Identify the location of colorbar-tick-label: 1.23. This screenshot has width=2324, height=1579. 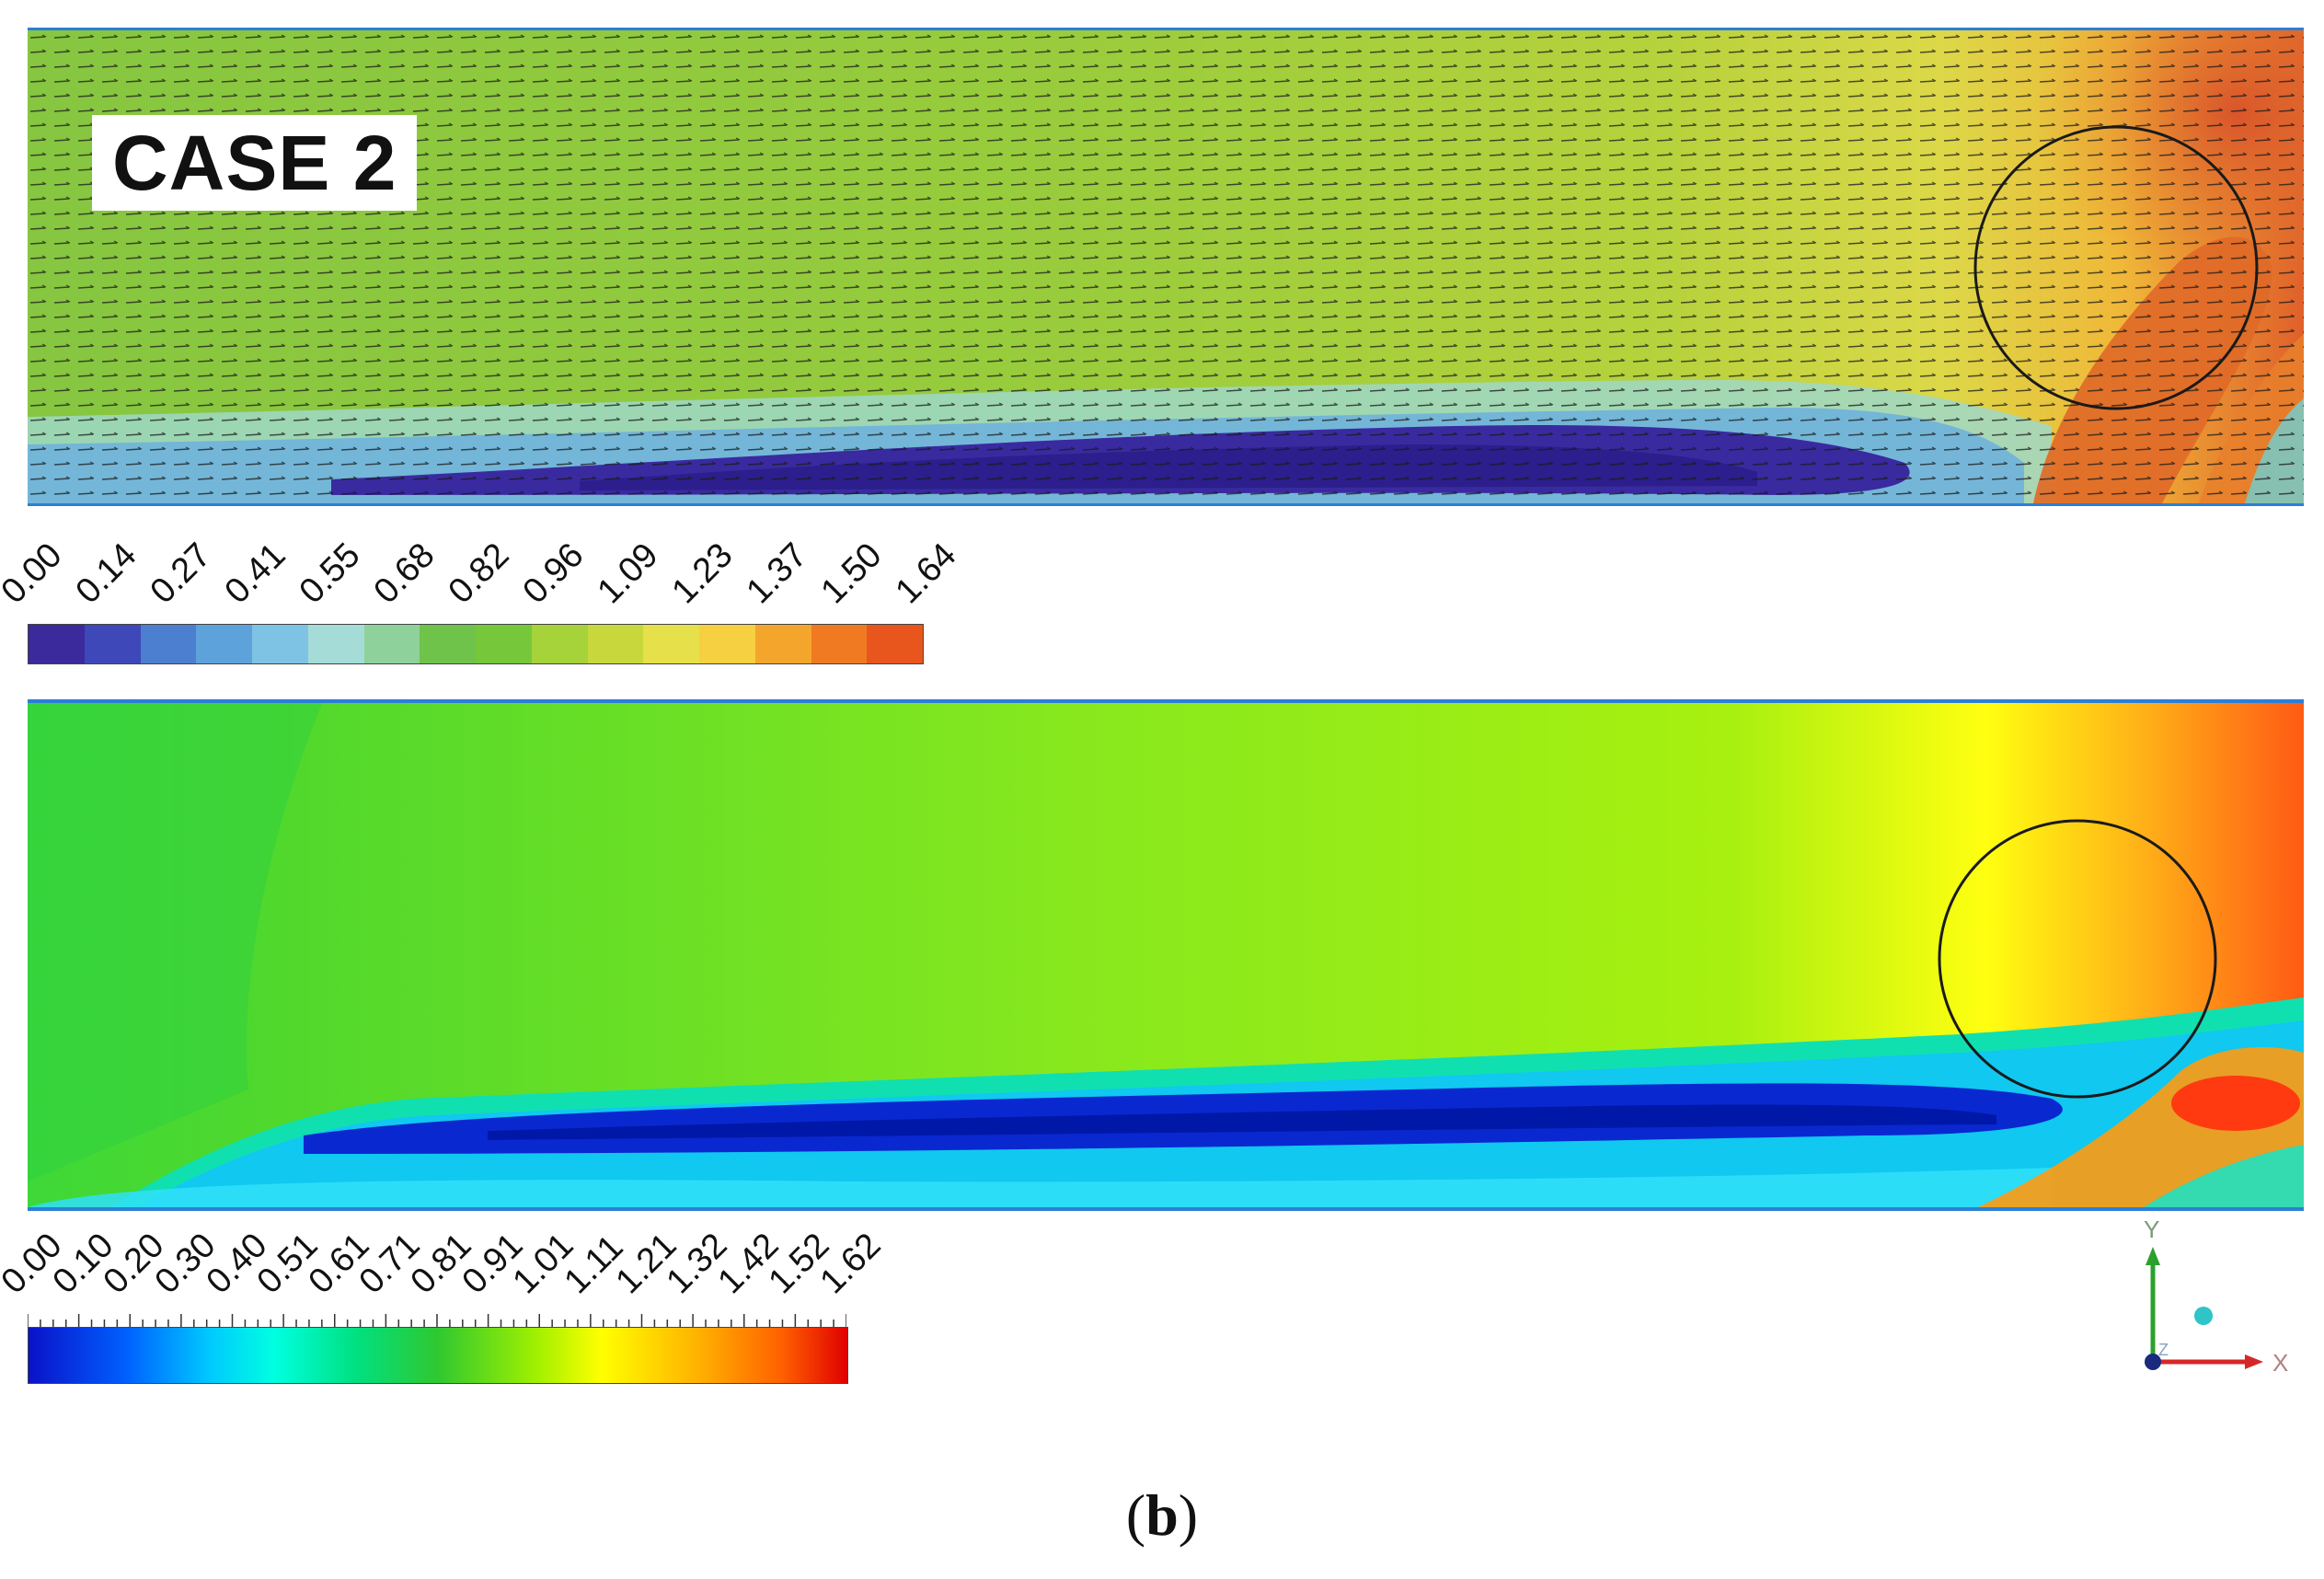
(702, 574).